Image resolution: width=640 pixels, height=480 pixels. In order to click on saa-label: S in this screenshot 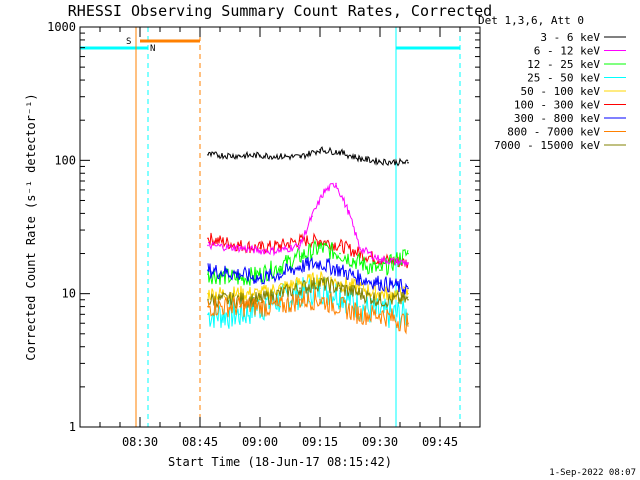, I will do `click(128, 42)`.